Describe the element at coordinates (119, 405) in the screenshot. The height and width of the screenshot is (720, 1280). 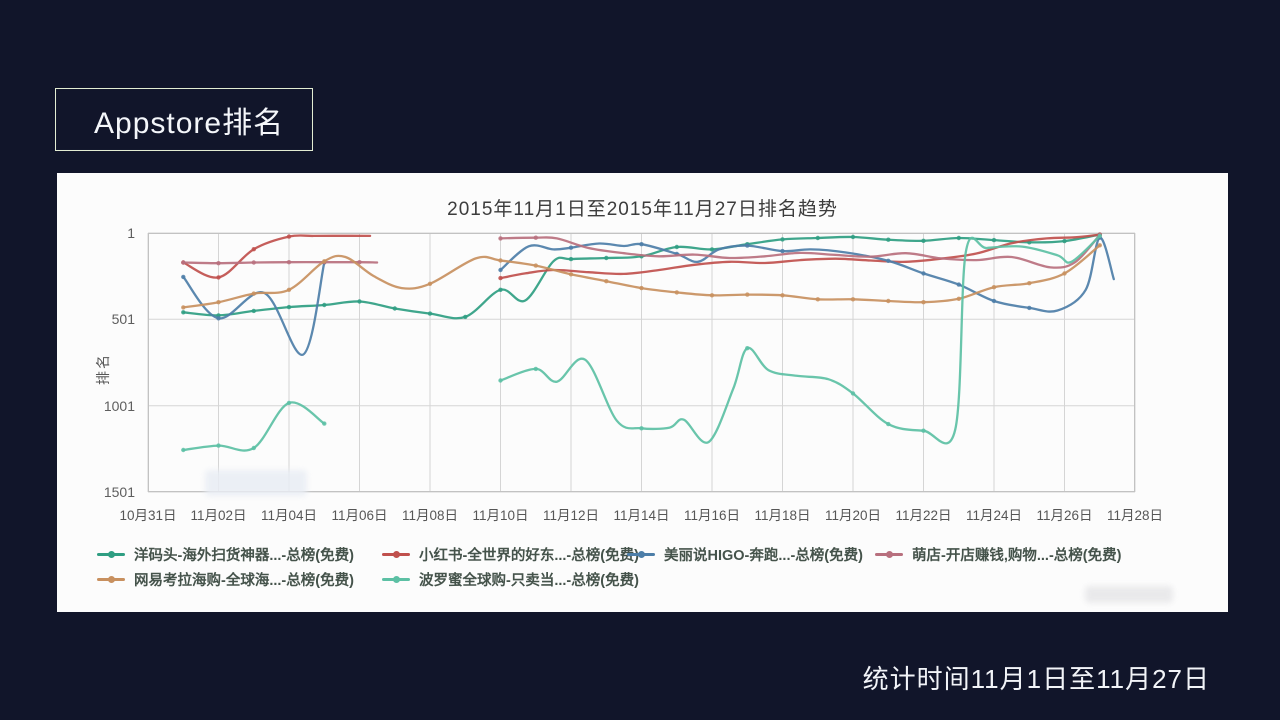
I see `y-tick-label: 1001` at that location.